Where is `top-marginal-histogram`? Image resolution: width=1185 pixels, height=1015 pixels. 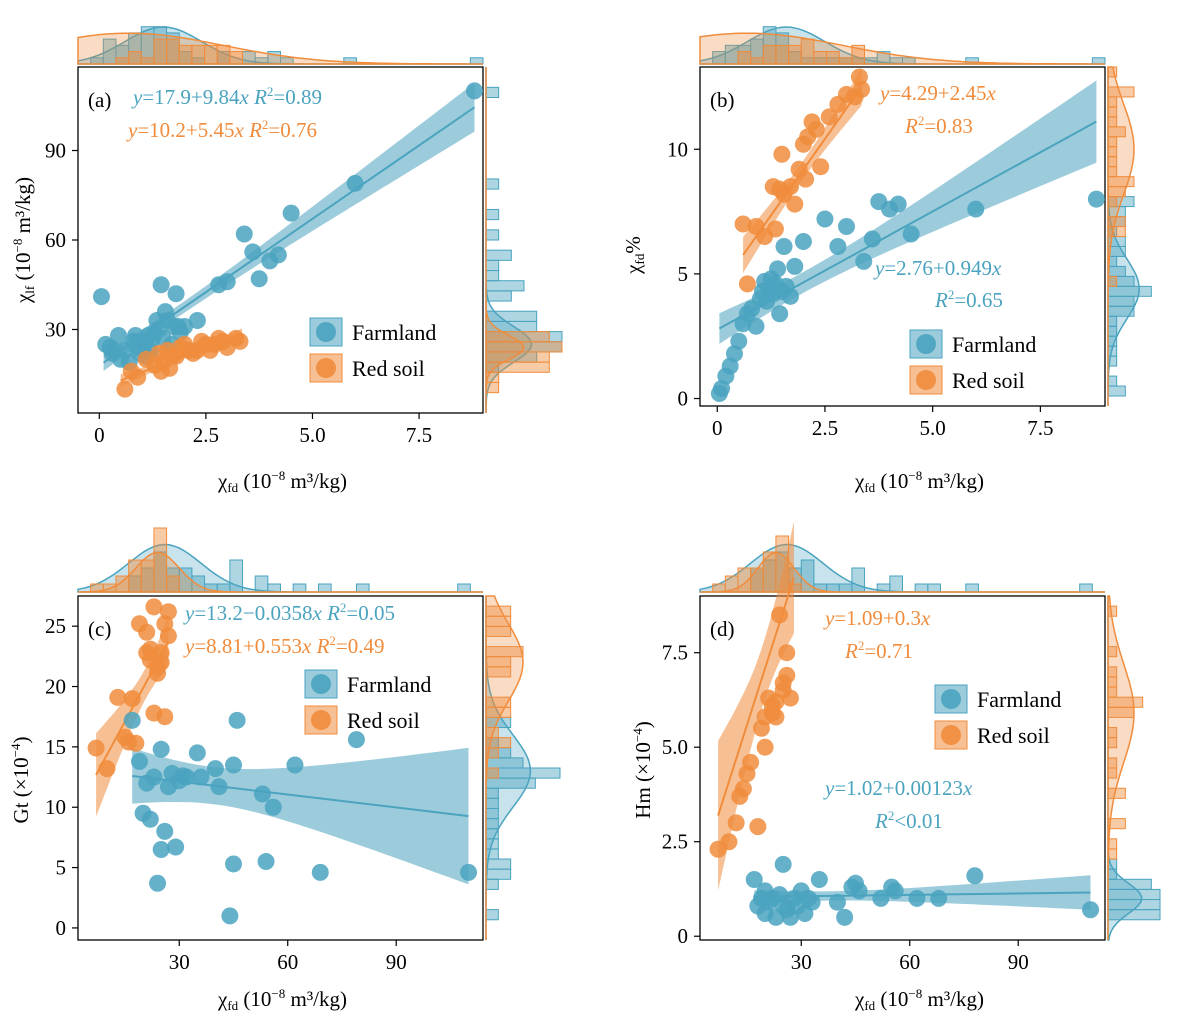 top-marginal-histogram is located at coordinates (280, 560).